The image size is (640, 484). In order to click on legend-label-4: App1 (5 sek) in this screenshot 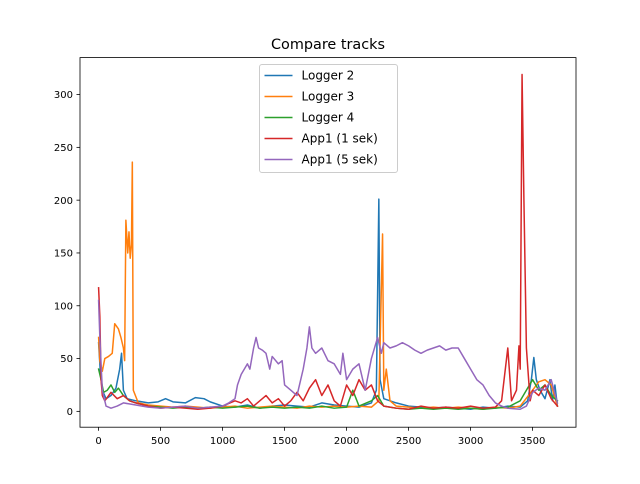, I will do `click(340, 160)`.